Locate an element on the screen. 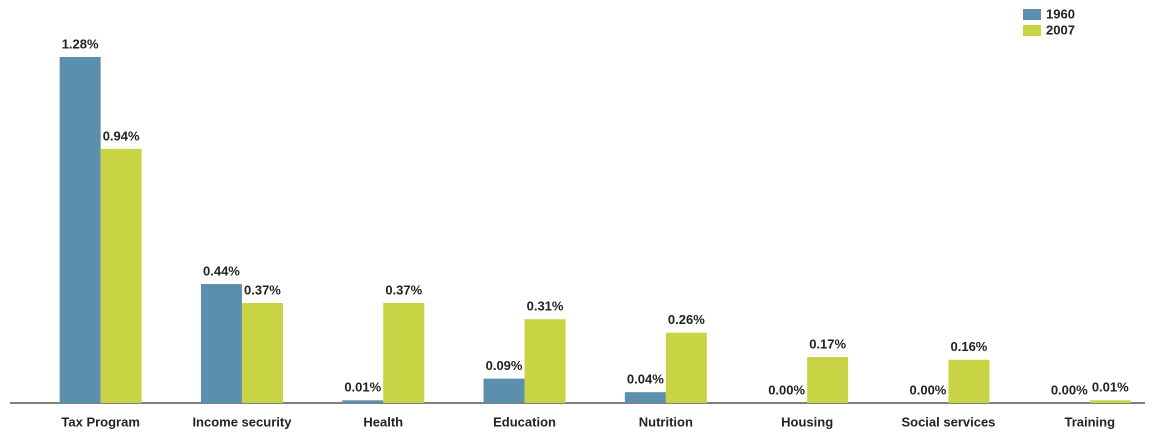 The width and height of the screenshot is (1155, 434). value-label: 1.28% is located at coordinates (80, 43).